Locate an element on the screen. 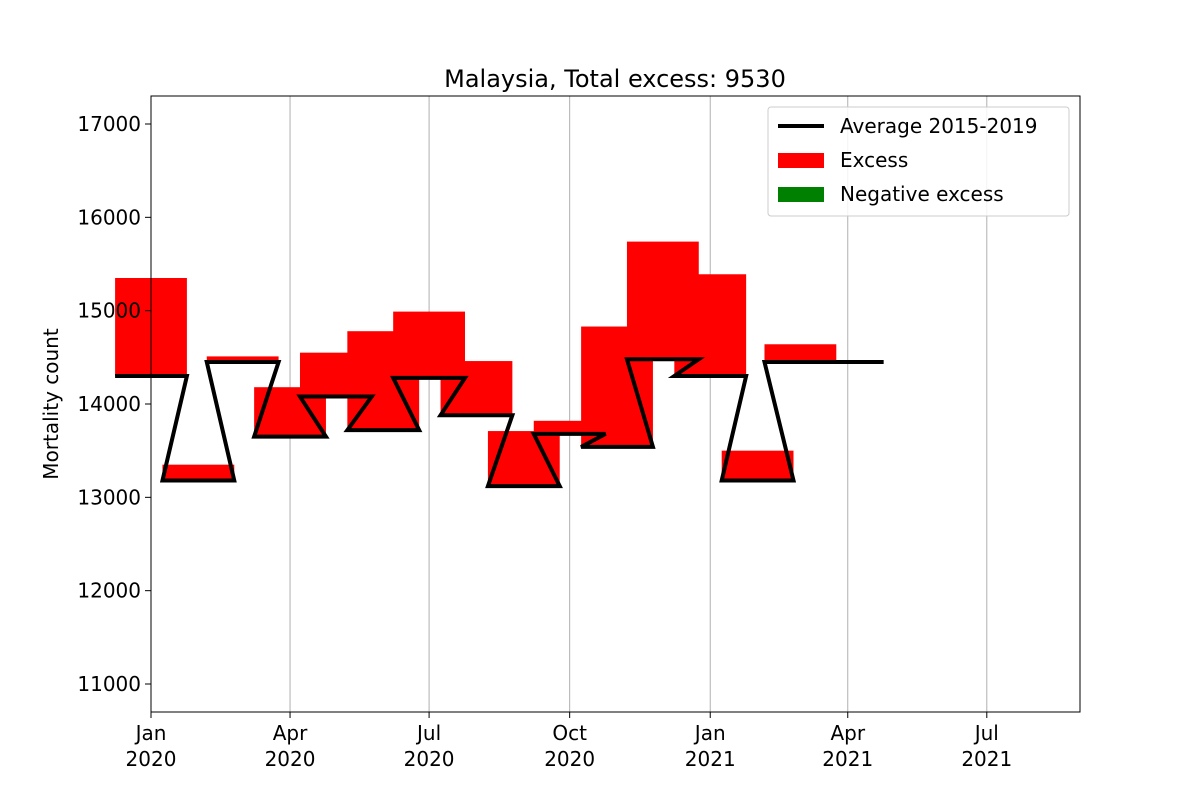 The image size is (1200, 800). y-axis-label: Mortality count is located at coordinates (51, 404).